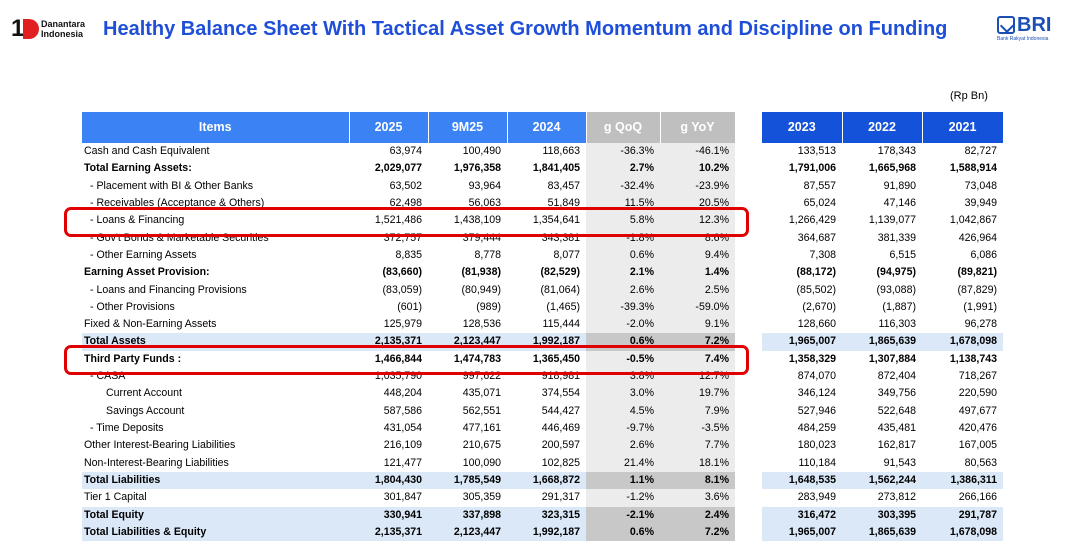  I want to click on cell-value: 1,474,783, so click(477, 358).